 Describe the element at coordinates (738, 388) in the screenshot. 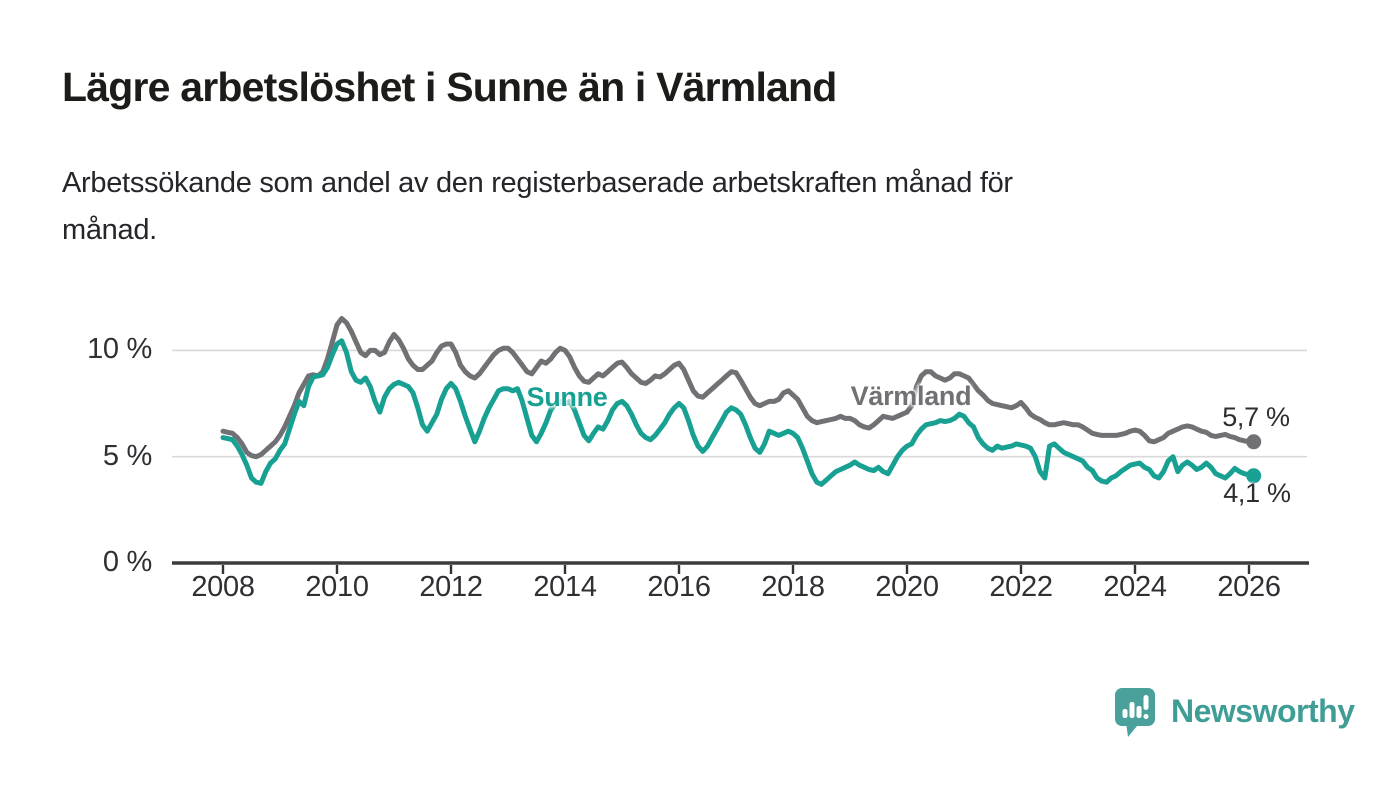

I see `series-line-vrmland` at that location.